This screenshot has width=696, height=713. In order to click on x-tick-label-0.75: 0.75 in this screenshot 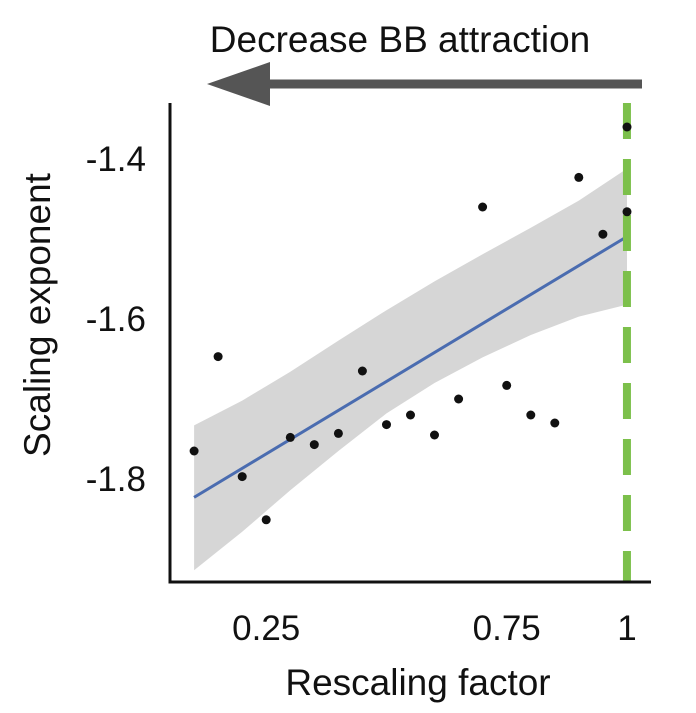, I will do `click(507, 628)`.